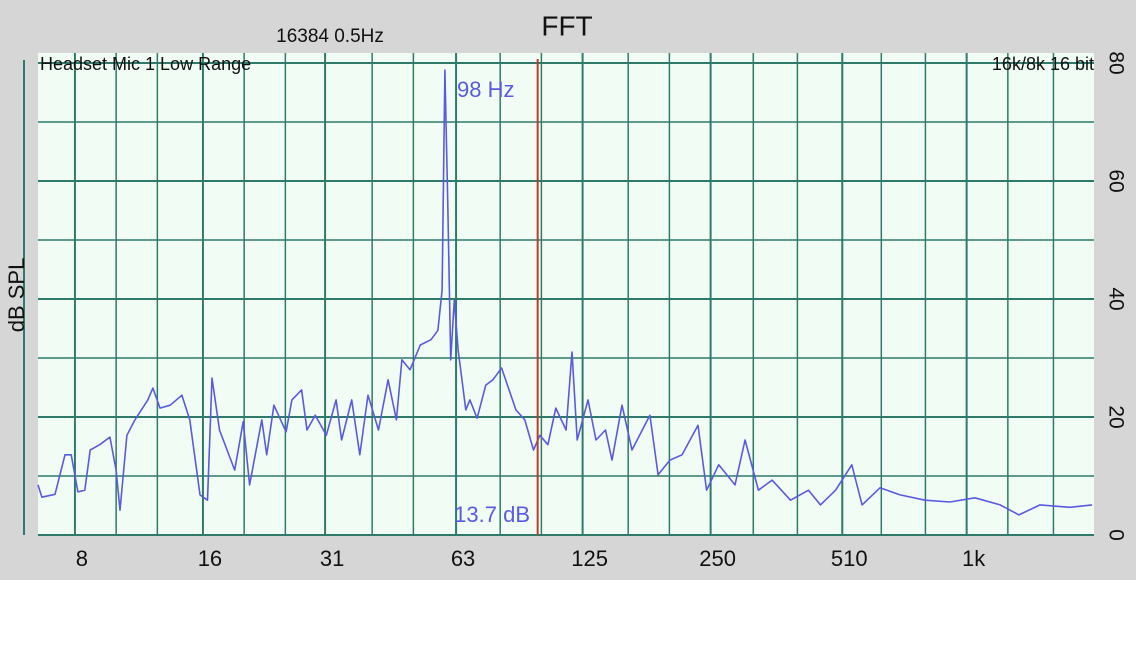 Image resolution: width=1136 pixels, height=645 pixels. What do you see at coordinates (1115, 180) in the screenshot?
I see `y-tick-label: 60` at bounding box center [1115, 180].